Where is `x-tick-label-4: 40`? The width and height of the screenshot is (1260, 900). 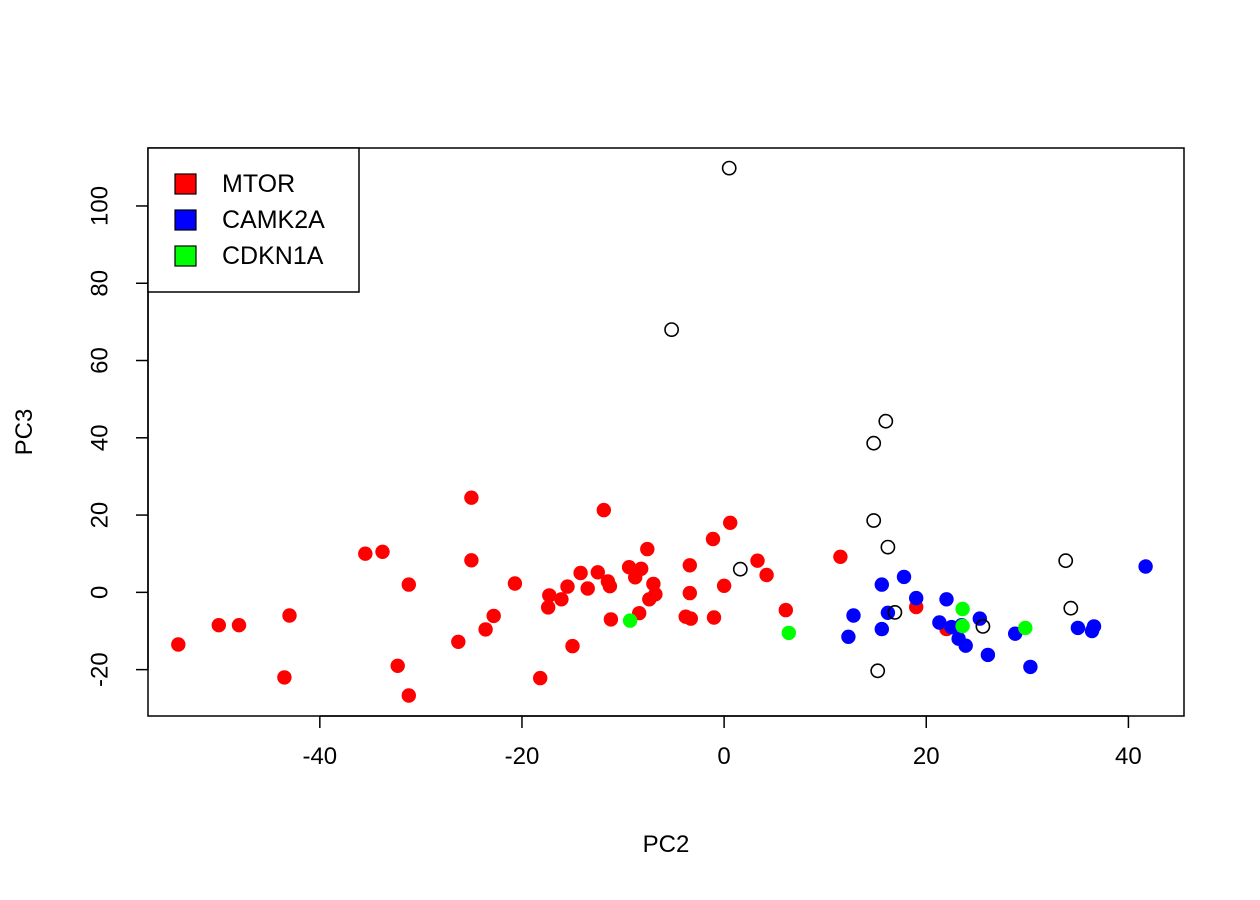 x-tick-label-4: 40 is located at coordinates (1128, 756).